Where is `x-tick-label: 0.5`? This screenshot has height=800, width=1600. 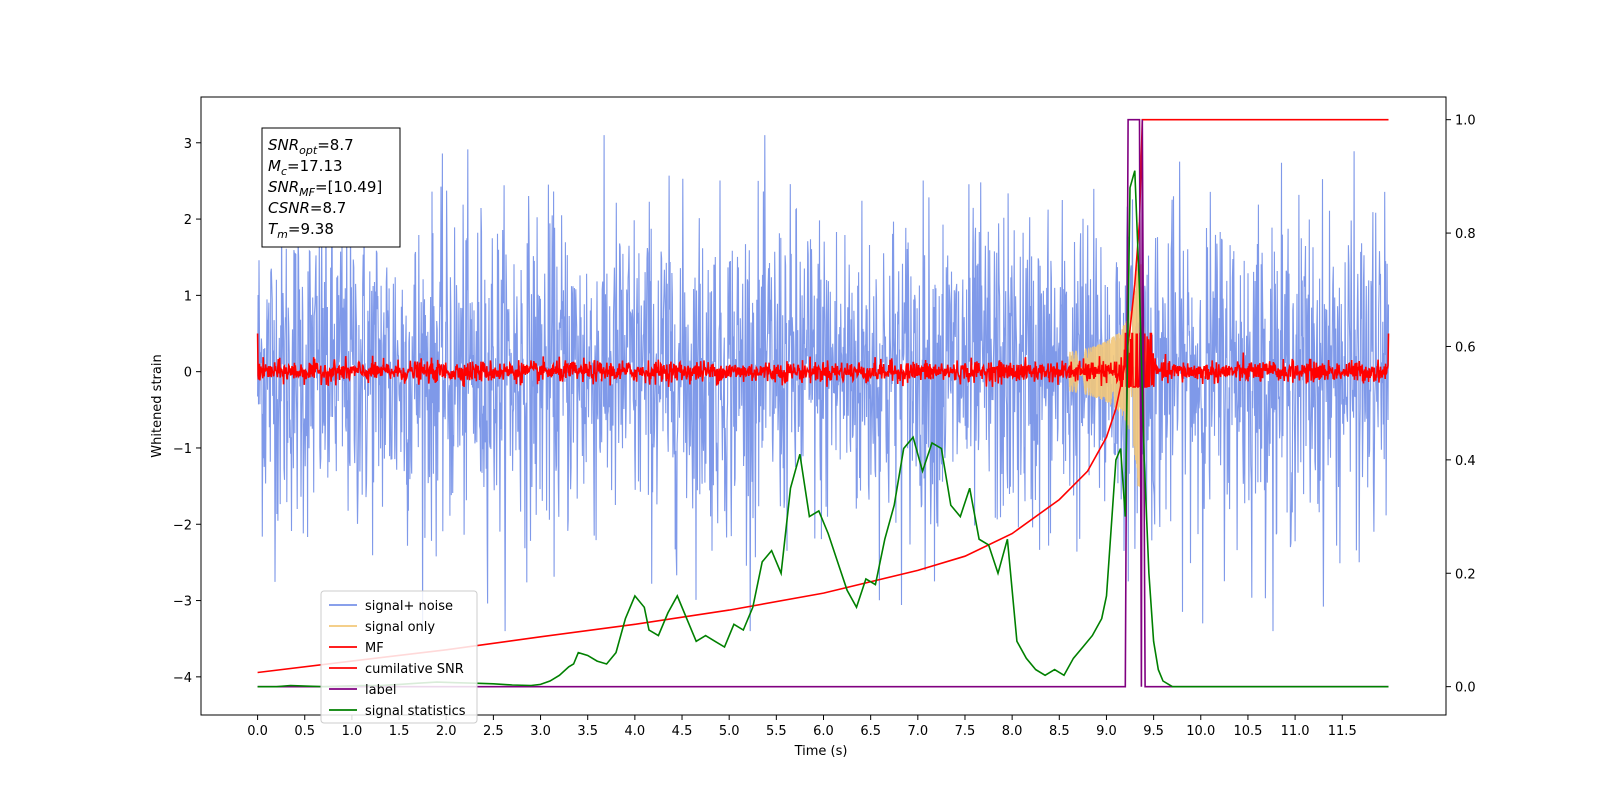 x-tick-label: 0.5 is located at coordinates (304, 731).